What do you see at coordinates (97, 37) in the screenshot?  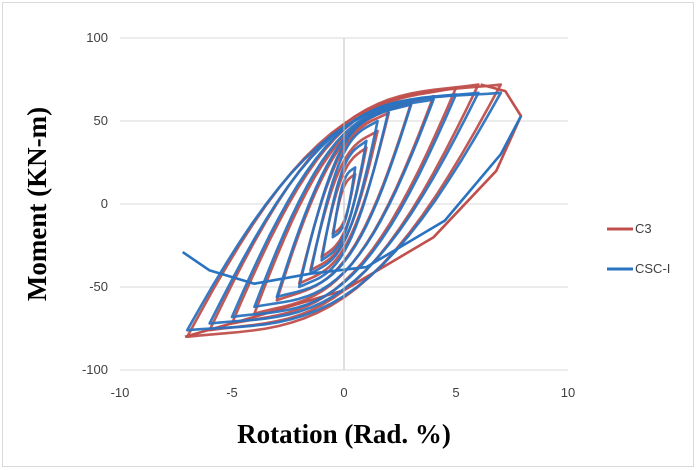 I see `y-tick-label: 100` at bounding box center [97, 37].